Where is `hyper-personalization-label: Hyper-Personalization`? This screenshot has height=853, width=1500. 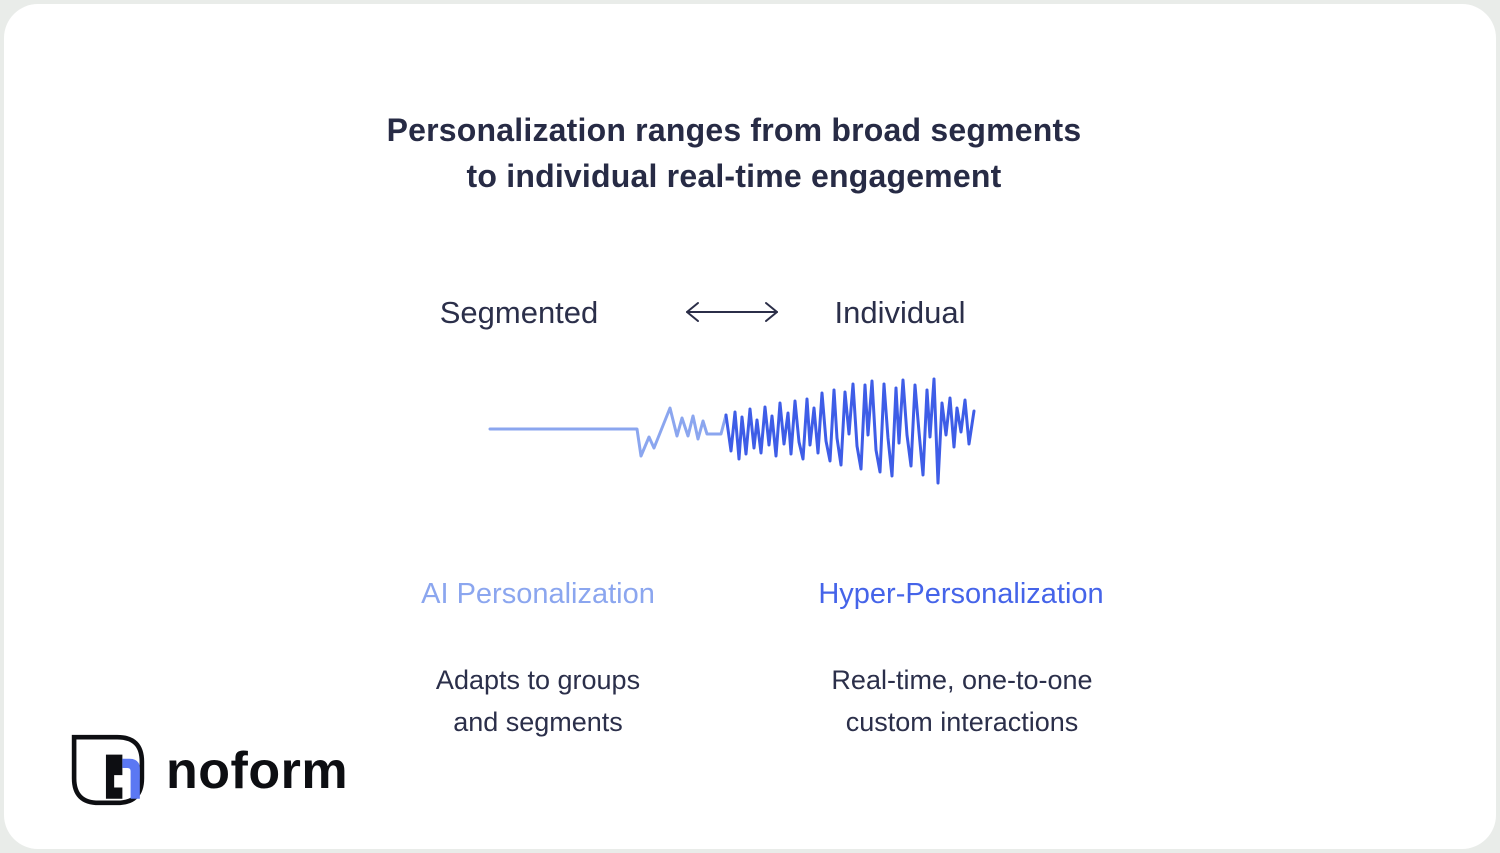
hyper-personalization-label: Hyper-Personalization is located at coordinates (961, 594).